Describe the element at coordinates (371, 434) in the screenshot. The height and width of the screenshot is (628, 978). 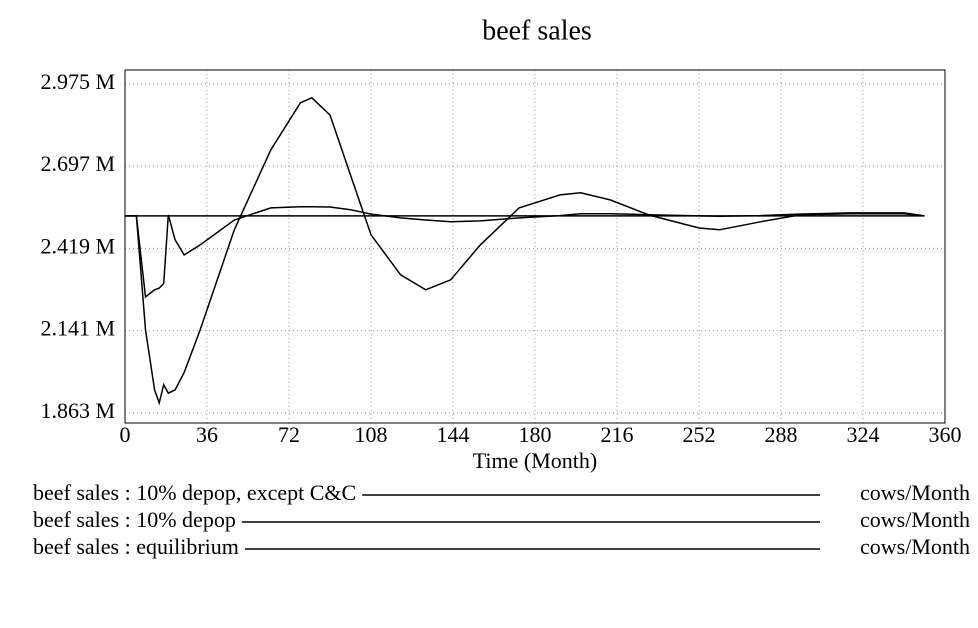
I see `x-tick-label: 108` at that location.